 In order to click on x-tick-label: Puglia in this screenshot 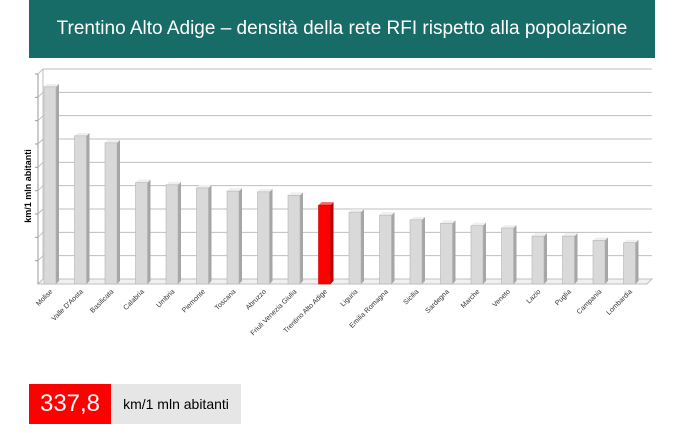, I will do `click(563, 297)`.